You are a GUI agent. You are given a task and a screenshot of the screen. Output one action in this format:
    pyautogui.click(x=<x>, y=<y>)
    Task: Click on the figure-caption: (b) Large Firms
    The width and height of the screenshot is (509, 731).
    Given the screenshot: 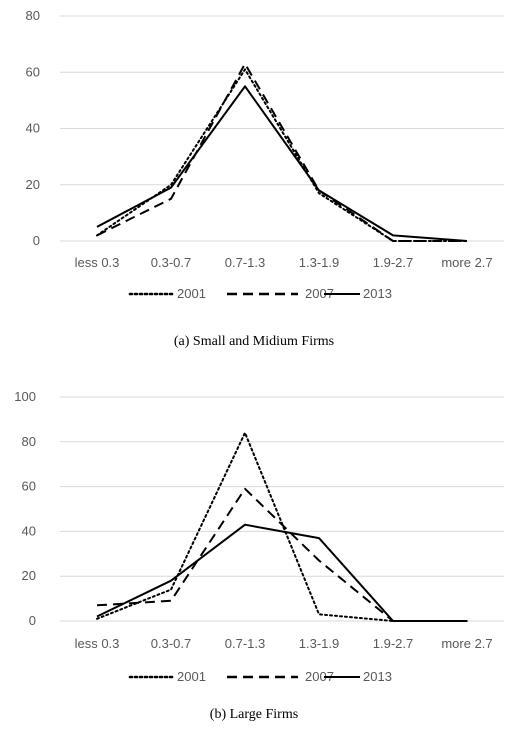 What is the action you would take?
    pyautogui.click(x=254, y=714)
    